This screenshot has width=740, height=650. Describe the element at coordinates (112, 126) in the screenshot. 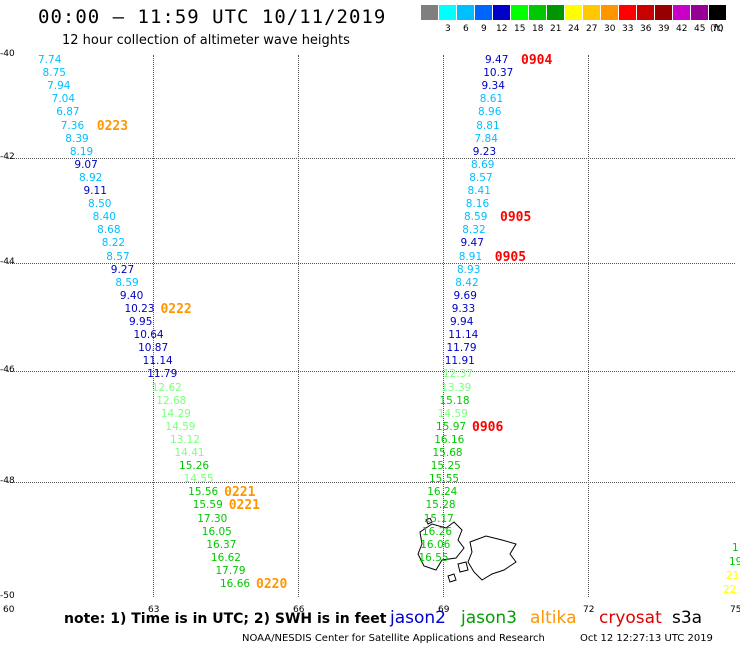

I see `pass-time-label: 0223` at that location.